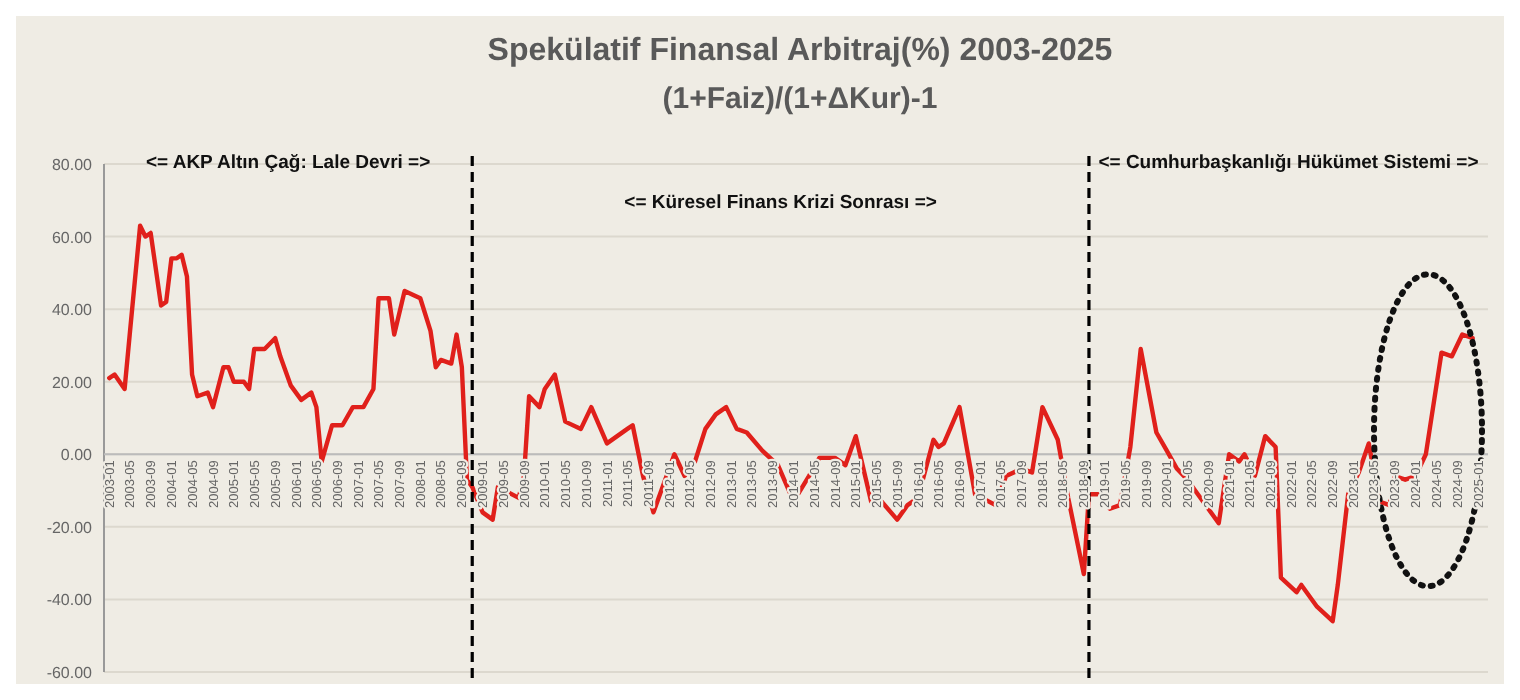 The width and height of the screenshot is (1520, 700). Describe the element at coordinates (288, 163) in the screenshot. I see `annotation: <= AKP Altın Çağ: Lale Devri =>` at that location.